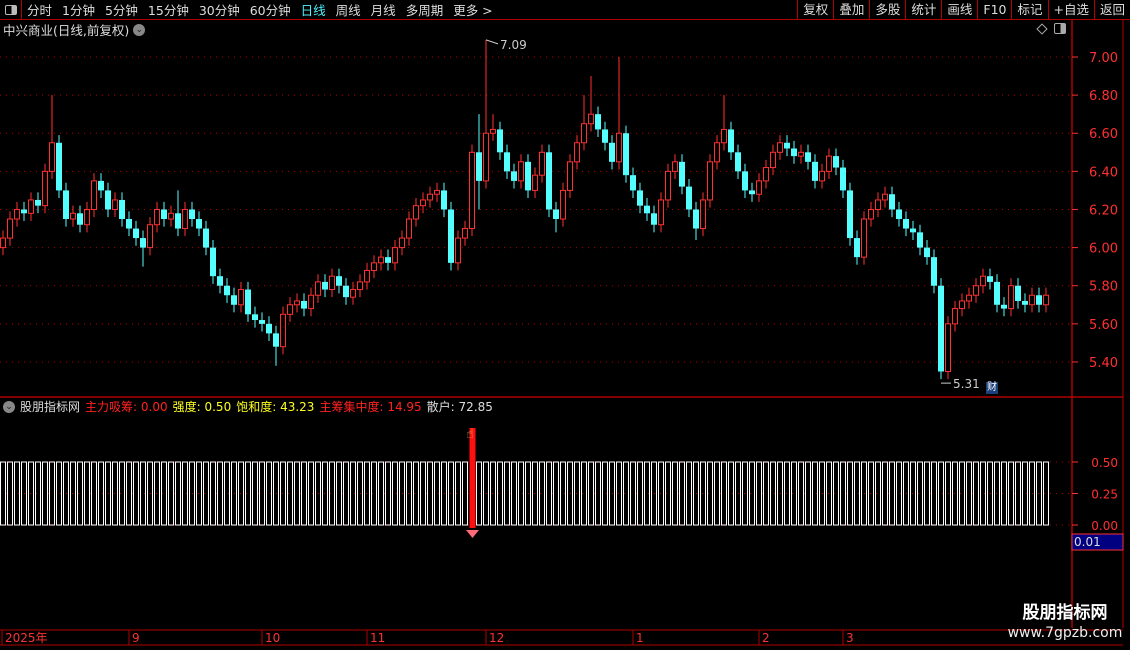 This screenshot has height=650, width=1130. What do you see at coordinates (370, 406) in the screenshot?
I see `indicator-value: 主筹集中度: 14.95` at bounding box center [370, 406].